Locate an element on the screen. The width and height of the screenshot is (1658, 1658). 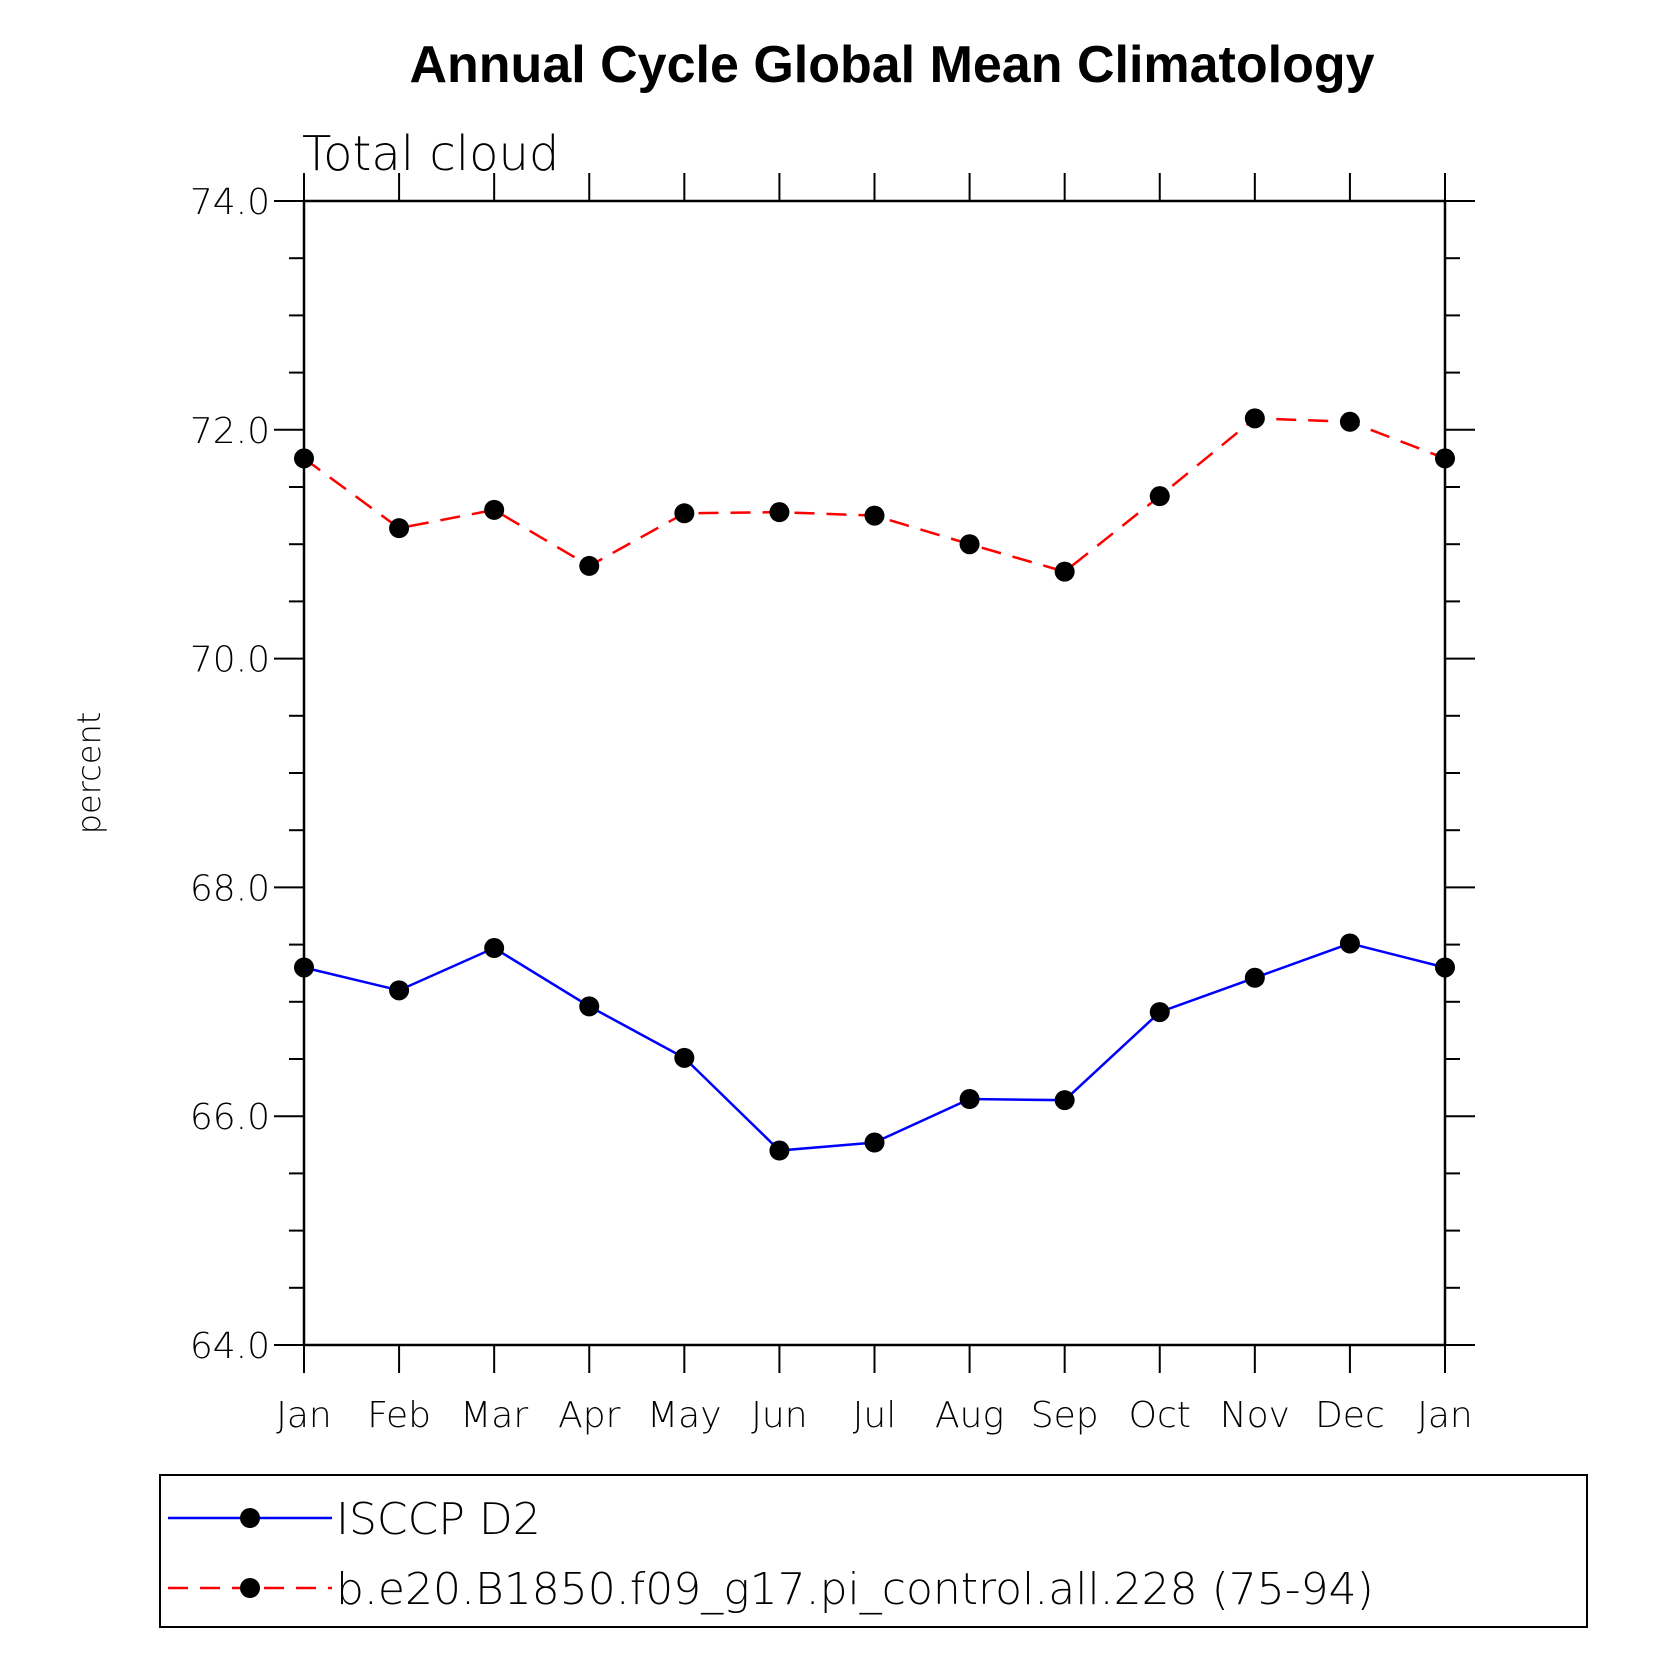
y-tick-label: 68.0 is located at coordinates (230, 888).